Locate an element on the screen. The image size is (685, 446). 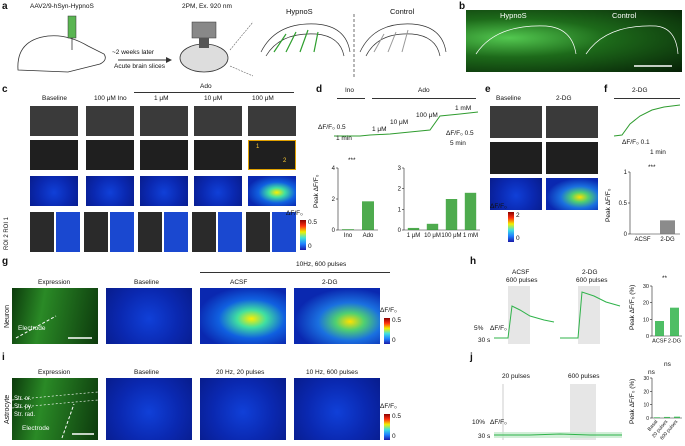
j-sig-2: ns is located at coordinates (667, 364).